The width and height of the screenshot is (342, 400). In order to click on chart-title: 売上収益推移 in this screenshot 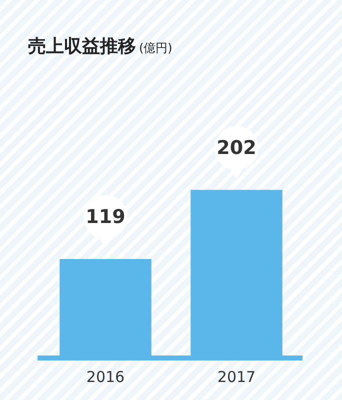, I will do `click(82, 46)`.